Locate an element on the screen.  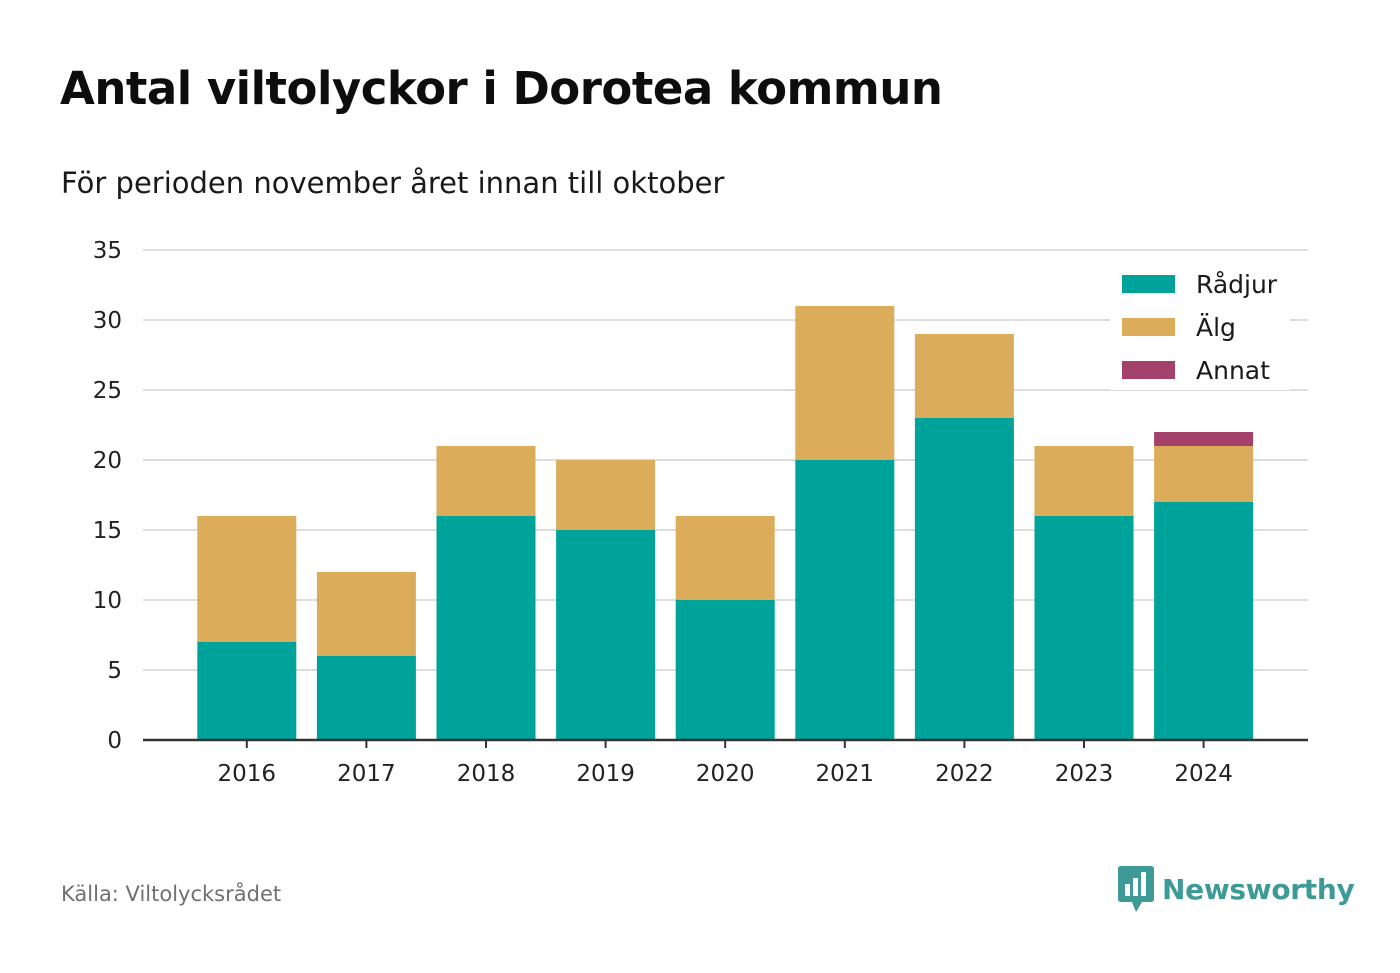
brand-name: Newsworthy is located at coordinates (1258, 889).